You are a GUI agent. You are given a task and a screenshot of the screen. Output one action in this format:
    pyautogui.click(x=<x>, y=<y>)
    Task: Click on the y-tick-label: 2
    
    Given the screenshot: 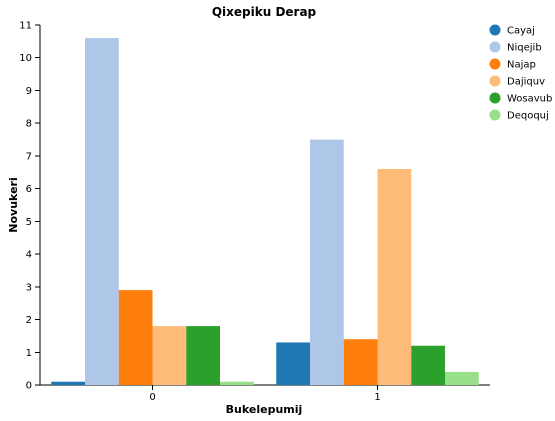 What is the action you would take?
    pyautogui.click(x=29, y=320)
    